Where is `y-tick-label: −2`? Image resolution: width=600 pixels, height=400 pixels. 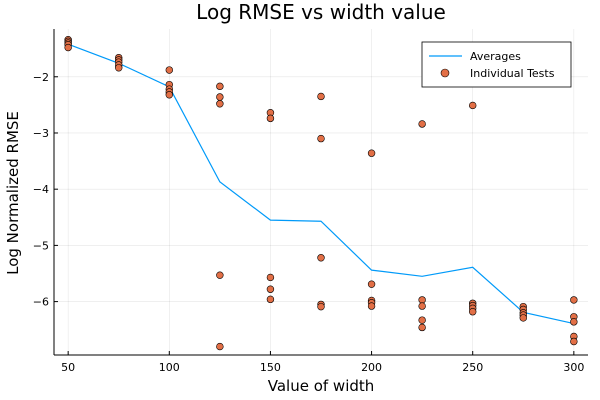
y-tick-label: −2 is located at coordinates (41, 77).